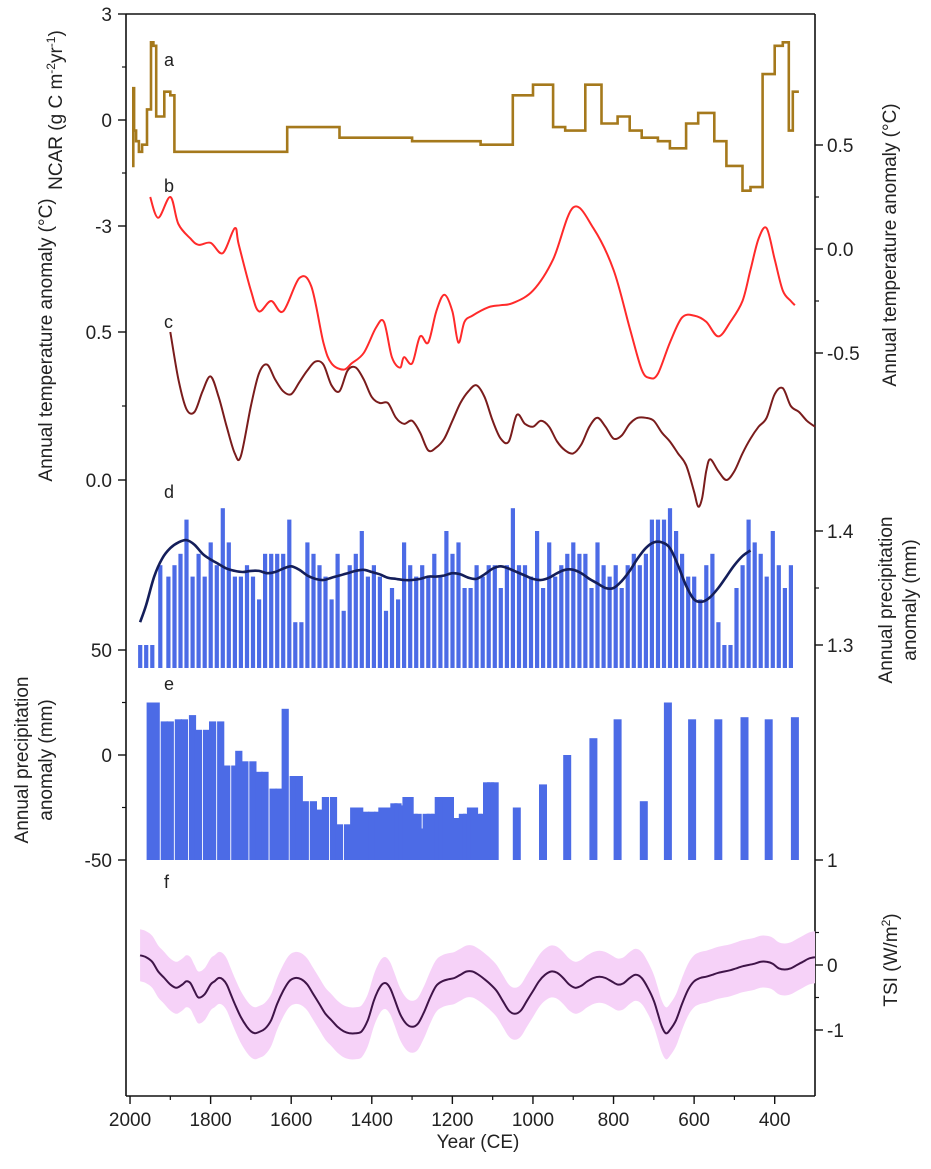 This screenshot has height=1169, width=931. I want to click on yc-tick-label: 0.0, so click(99, 481).